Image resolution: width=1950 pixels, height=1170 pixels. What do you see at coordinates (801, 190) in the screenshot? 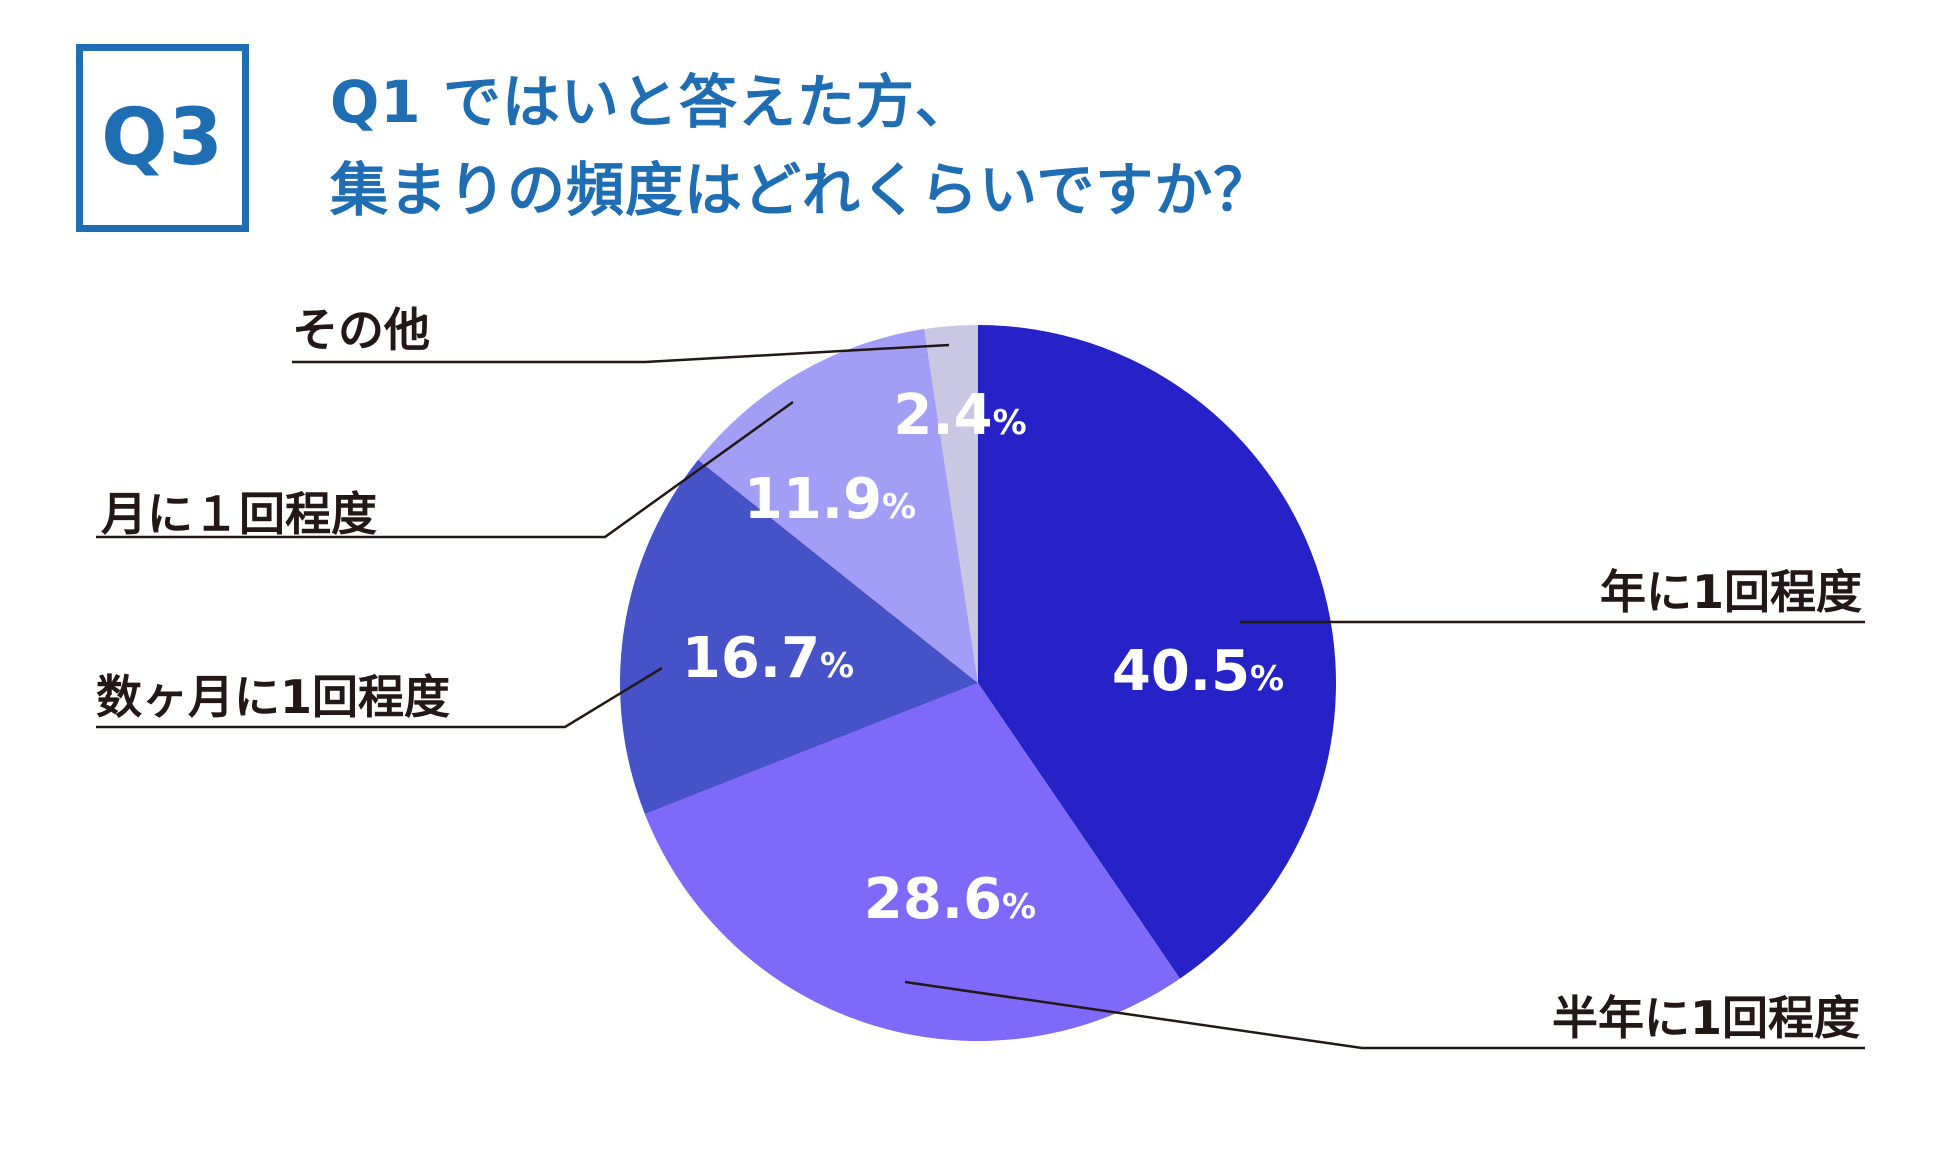
I see `title-line-2: 集まりの頻度はどれくらいですか？` at bounding box center [801, 190].